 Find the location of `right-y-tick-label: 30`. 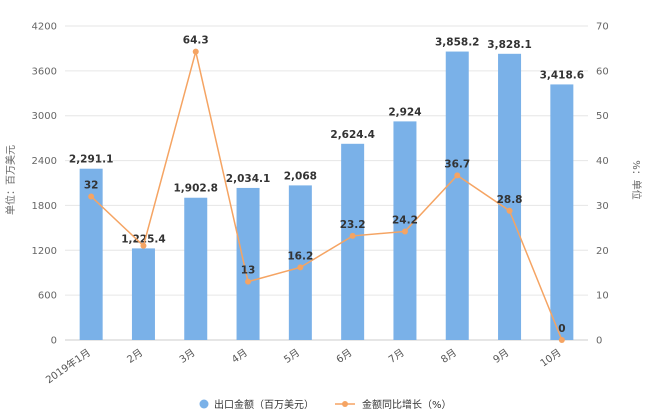

right-y-tick-label: 30 is located at coordinates (602, 206).